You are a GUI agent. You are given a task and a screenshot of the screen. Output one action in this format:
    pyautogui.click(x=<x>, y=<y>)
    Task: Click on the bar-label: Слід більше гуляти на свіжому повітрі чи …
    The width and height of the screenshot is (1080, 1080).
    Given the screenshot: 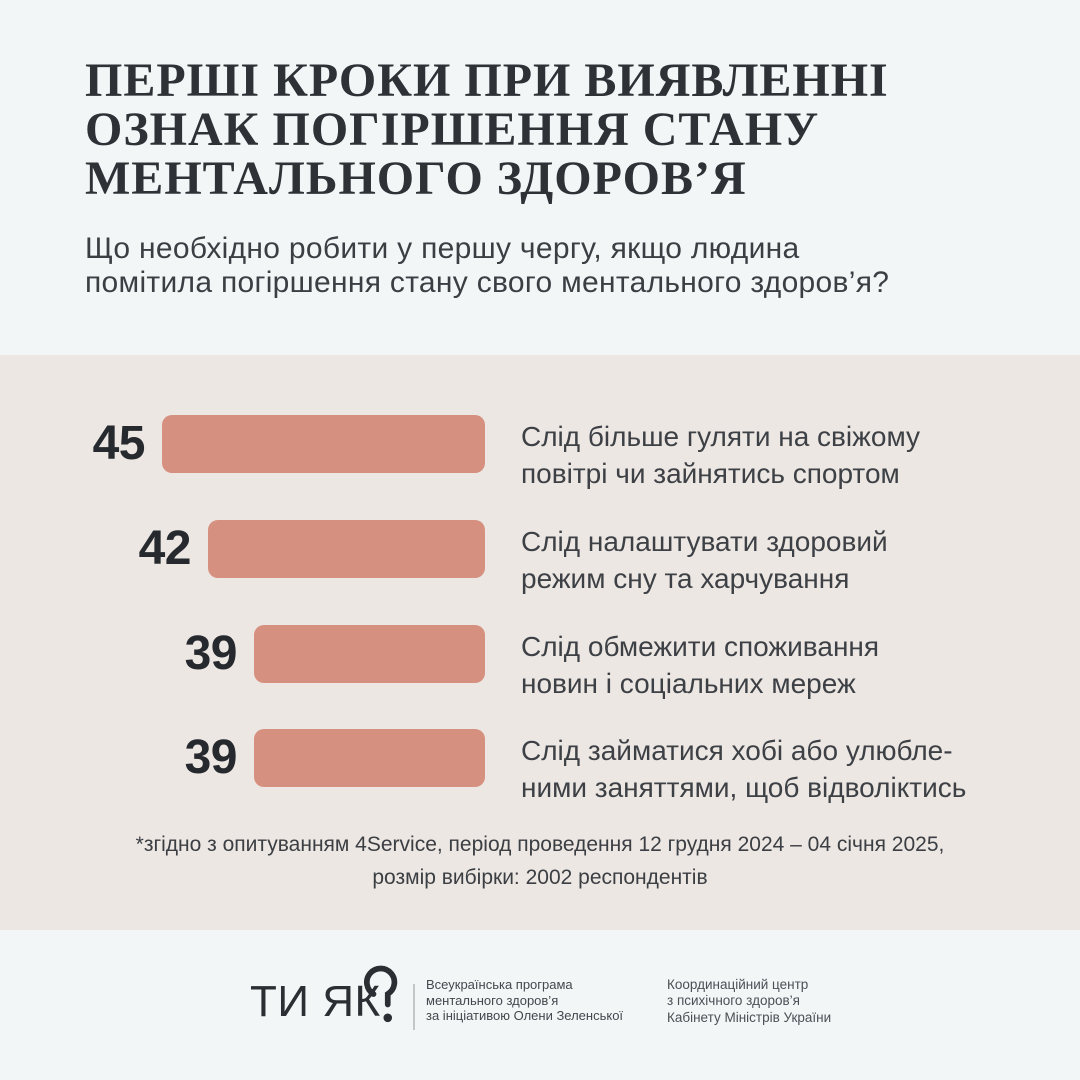 What is the action you would take?
    pyautogui.click(x=721, y=455)
    